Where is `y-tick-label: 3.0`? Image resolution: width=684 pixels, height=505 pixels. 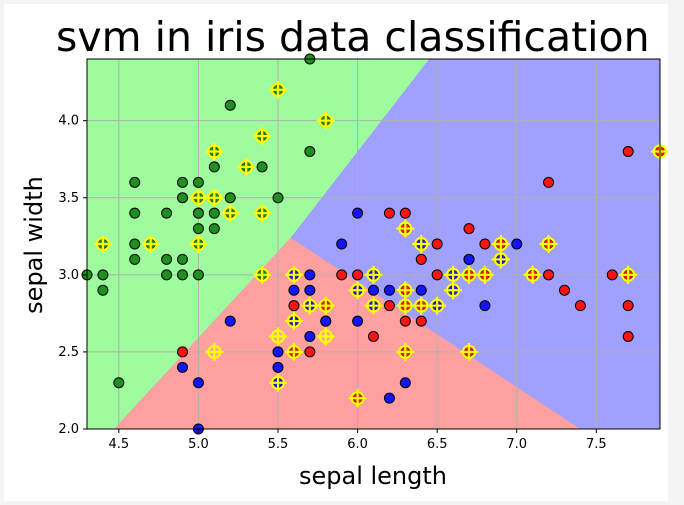 y-tick-label: 3.0 is located at coordinates (68, 275).